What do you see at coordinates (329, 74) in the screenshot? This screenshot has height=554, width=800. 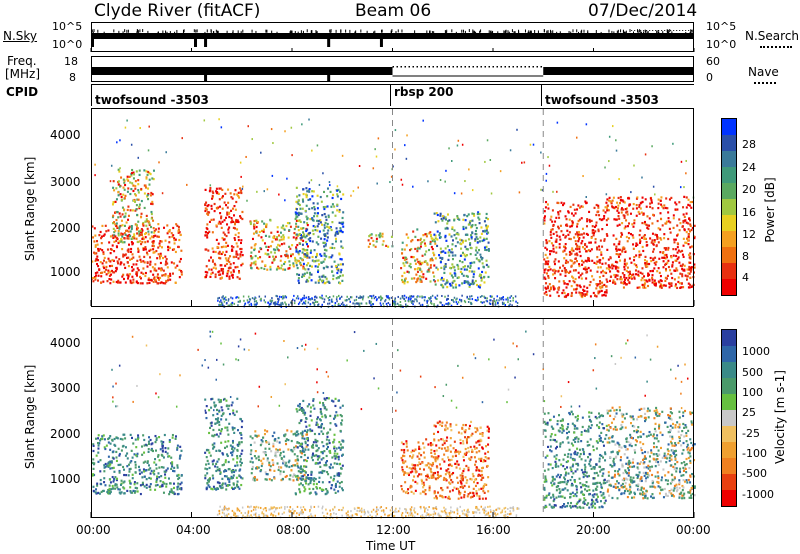 I see `freq-drop` at bounding box center [329, 74].